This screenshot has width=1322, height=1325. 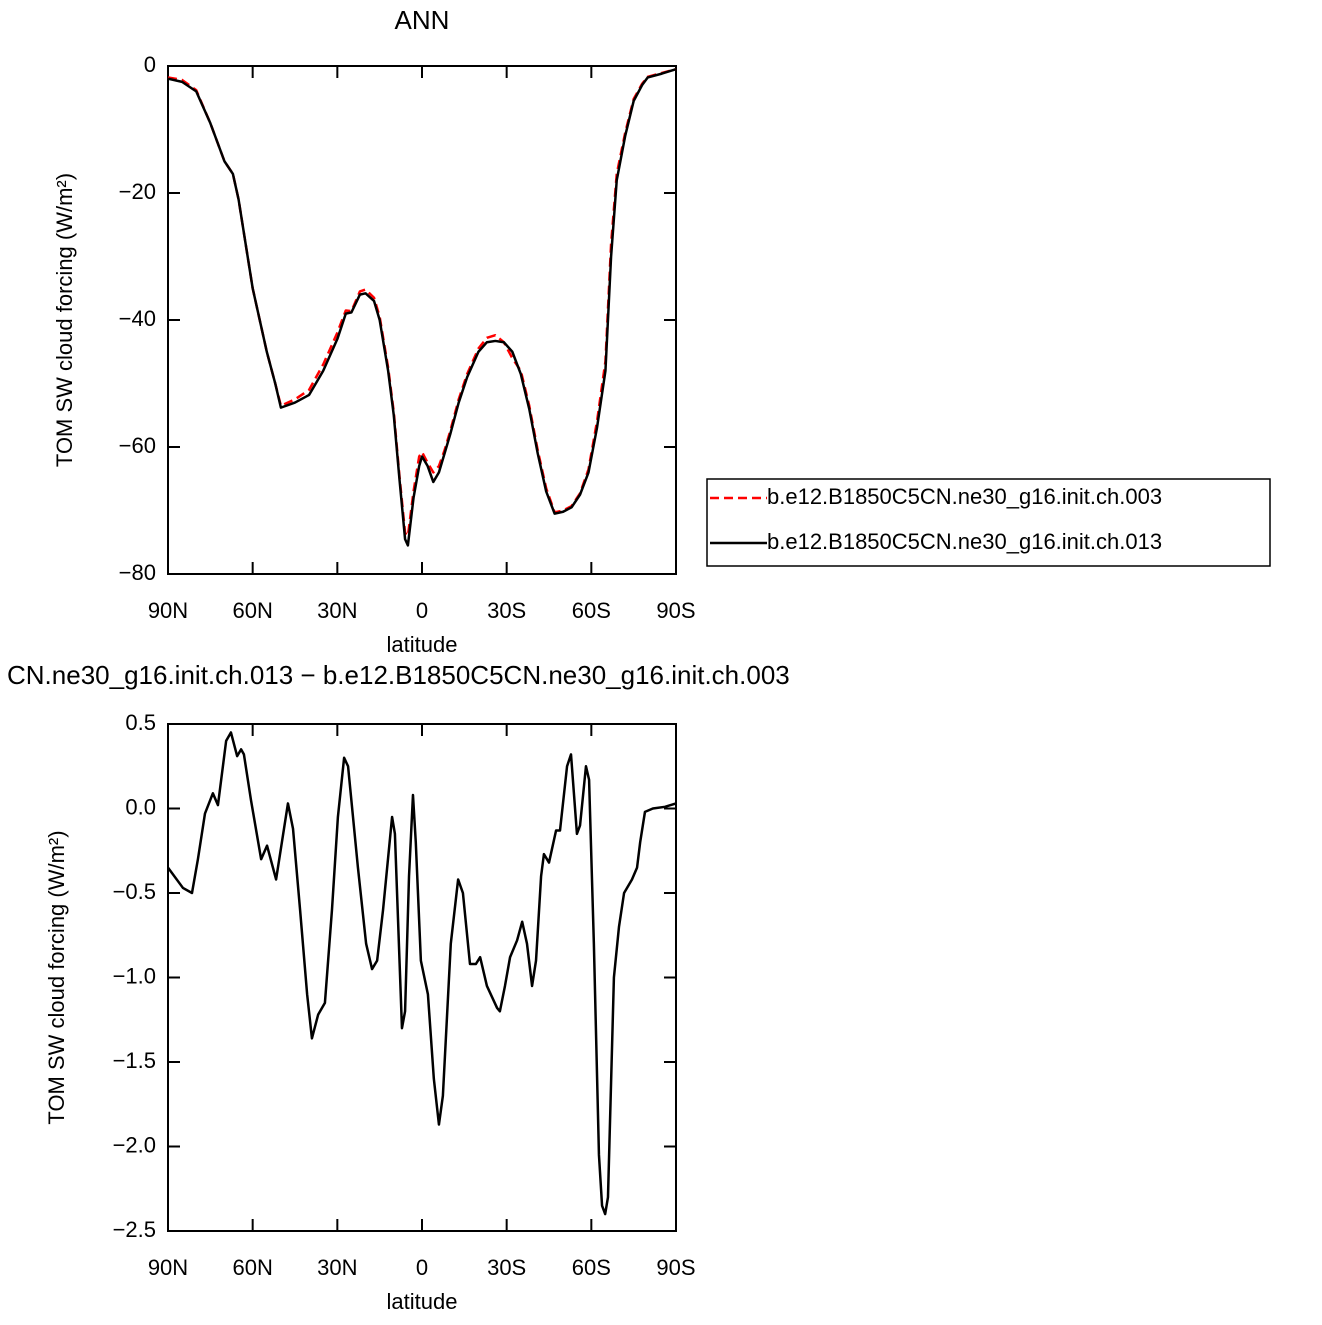 What do you see at coordinates (140, 722) in the screenshot?
I see `y-tick-label: 0.5` at bounding box center [140, 722].